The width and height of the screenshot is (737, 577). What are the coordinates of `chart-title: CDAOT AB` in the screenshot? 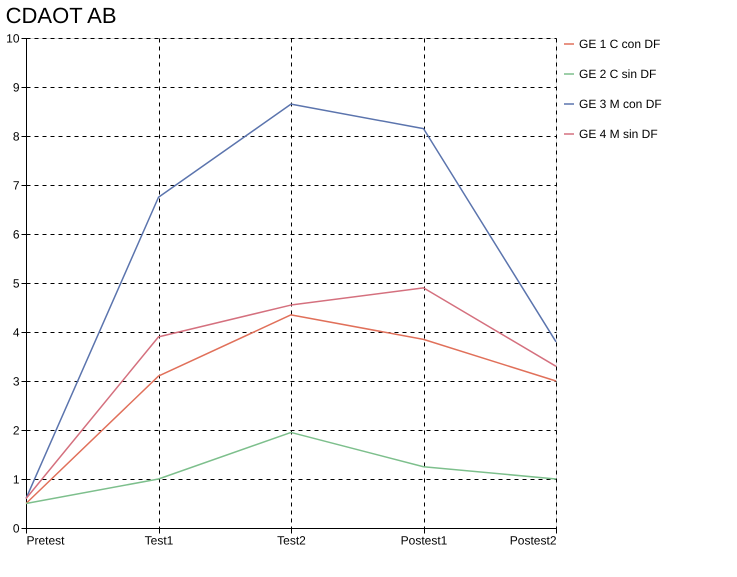 It's located at (61, 15).